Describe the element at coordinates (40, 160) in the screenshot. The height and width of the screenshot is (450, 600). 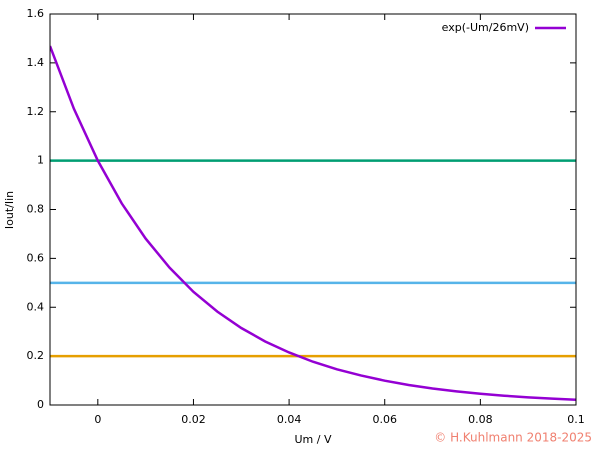
I see `y-tick-label: 1` at that location.